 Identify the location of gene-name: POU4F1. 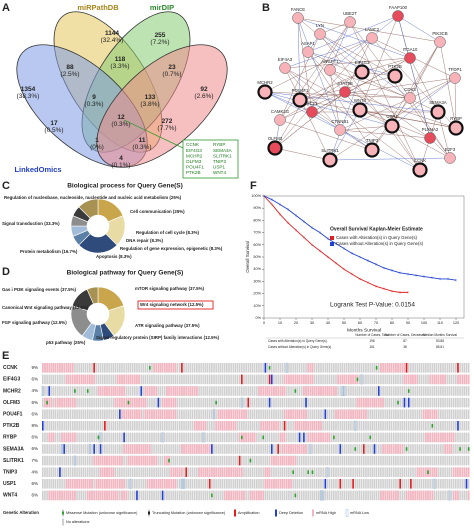
(195, 167).